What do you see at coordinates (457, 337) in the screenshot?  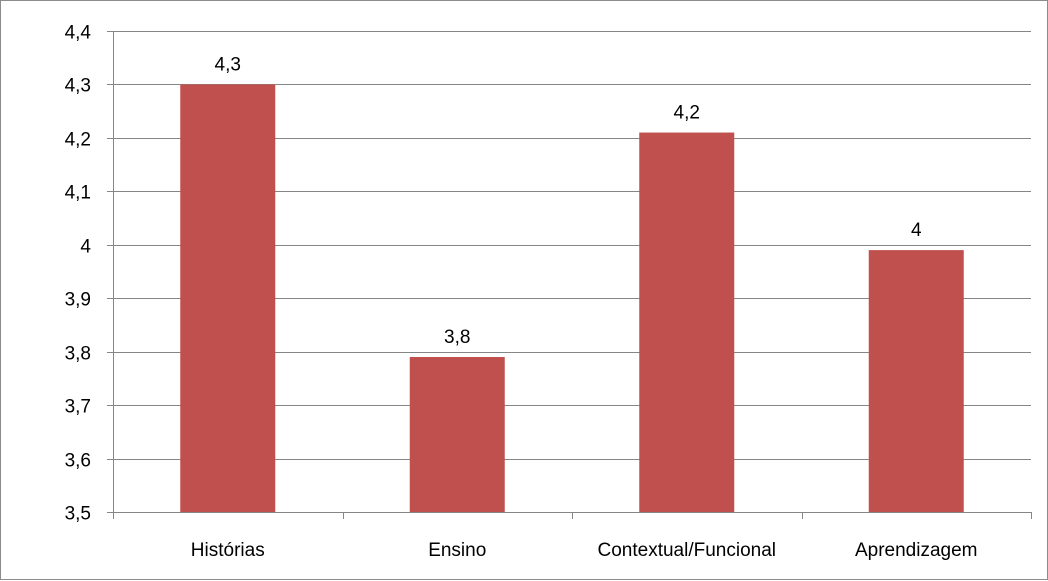 I see `data-label: 3,8` at bounding box center [457, 337].